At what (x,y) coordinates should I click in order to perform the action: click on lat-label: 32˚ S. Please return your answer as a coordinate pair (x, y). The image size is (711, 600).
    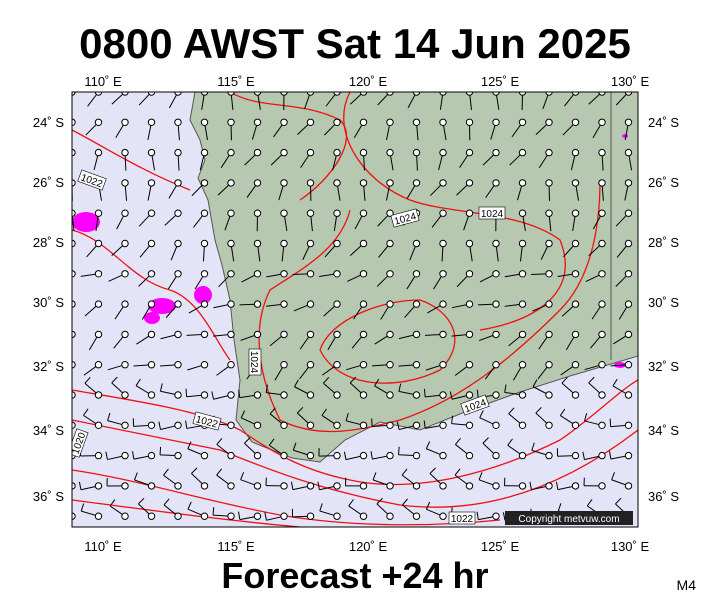
    Looking at the image, I should click on (48, 366).